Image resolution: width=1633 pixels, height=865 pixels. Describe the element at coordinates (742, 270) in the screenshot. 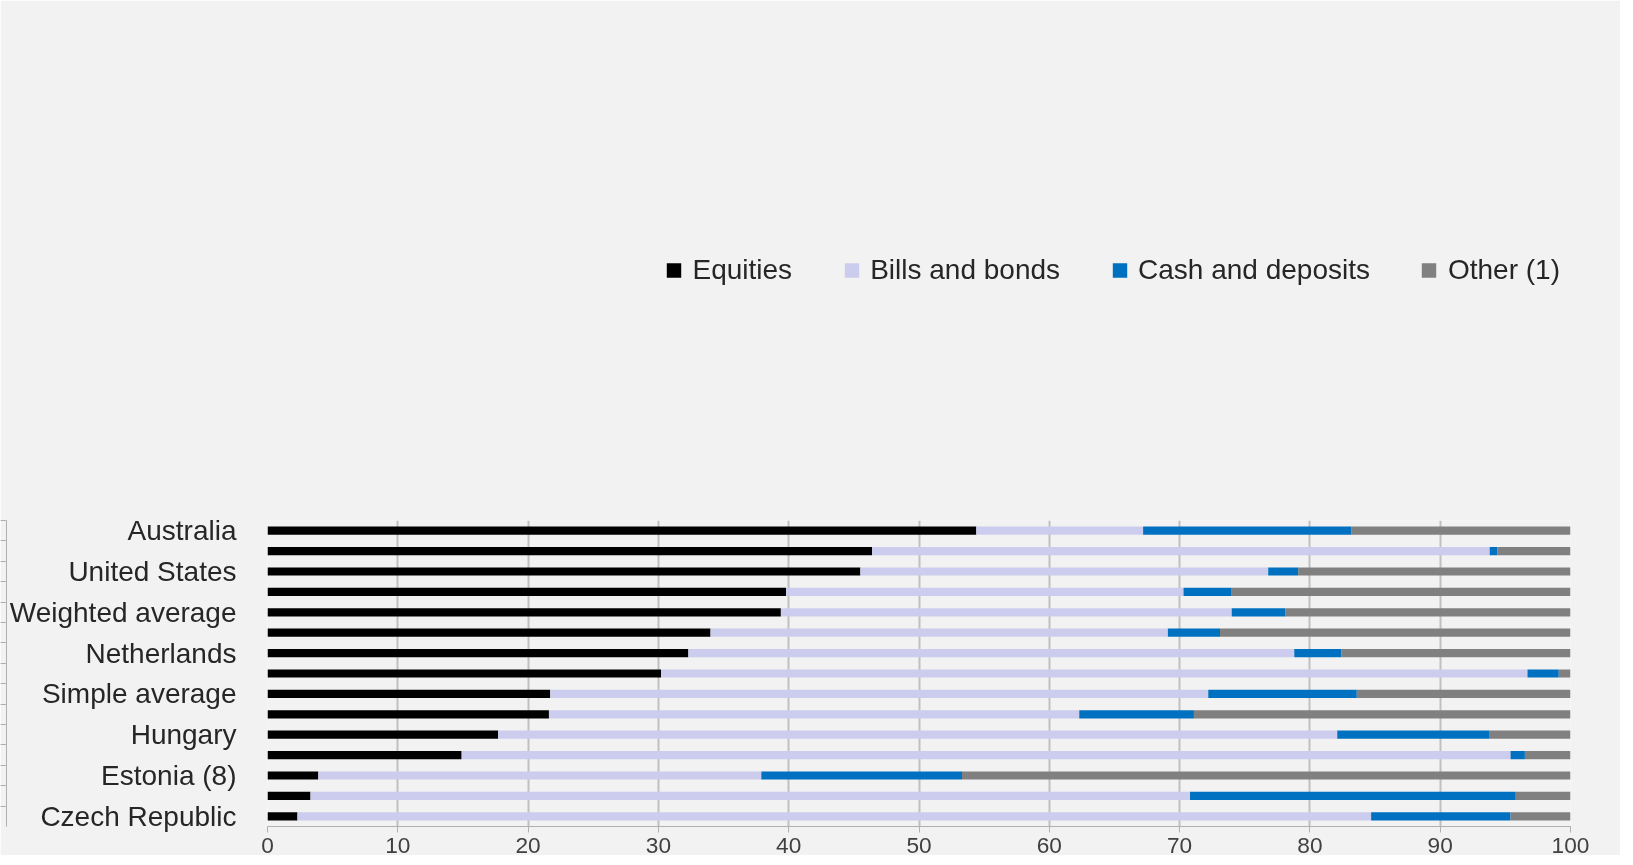

I see `legend-label: Equities` at that location.